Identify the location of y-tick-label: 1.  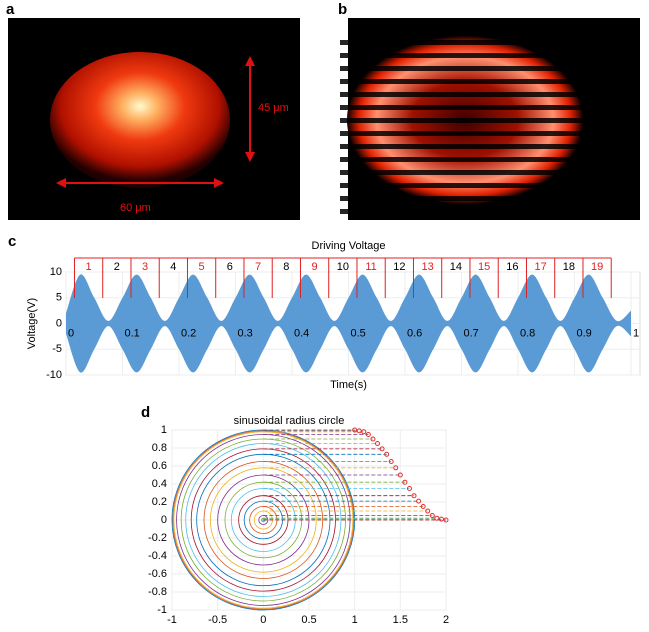
(164, 430).